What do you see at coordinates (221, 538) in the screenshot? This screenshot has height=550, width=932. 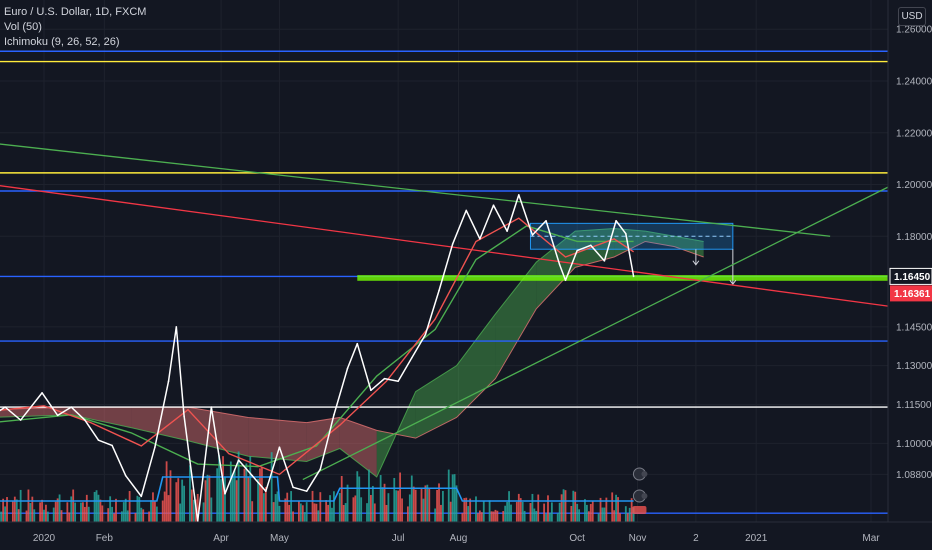 I see `x-tick-label-2: Apr` at bounding box center [221, 538].